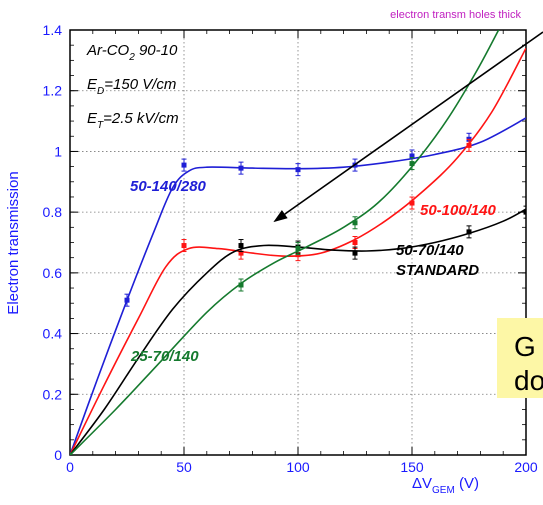  What do you see at coordinates (58, 455) in the screenshot?
I see `y-tick-label: 0` at bounding box center [58, 455].